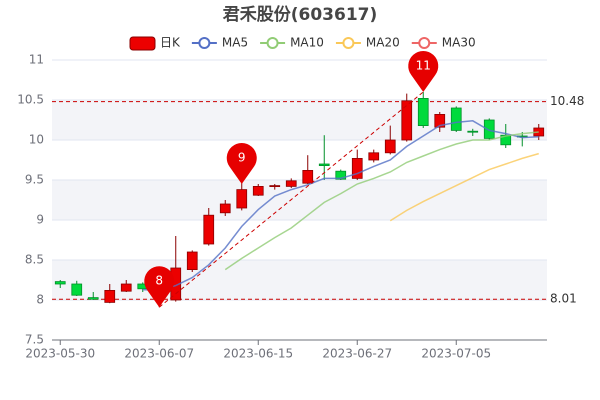  What do you see at coordinates (464, 187) in the screenshot?
I see `ma-line` at bounding box center [464, 187].